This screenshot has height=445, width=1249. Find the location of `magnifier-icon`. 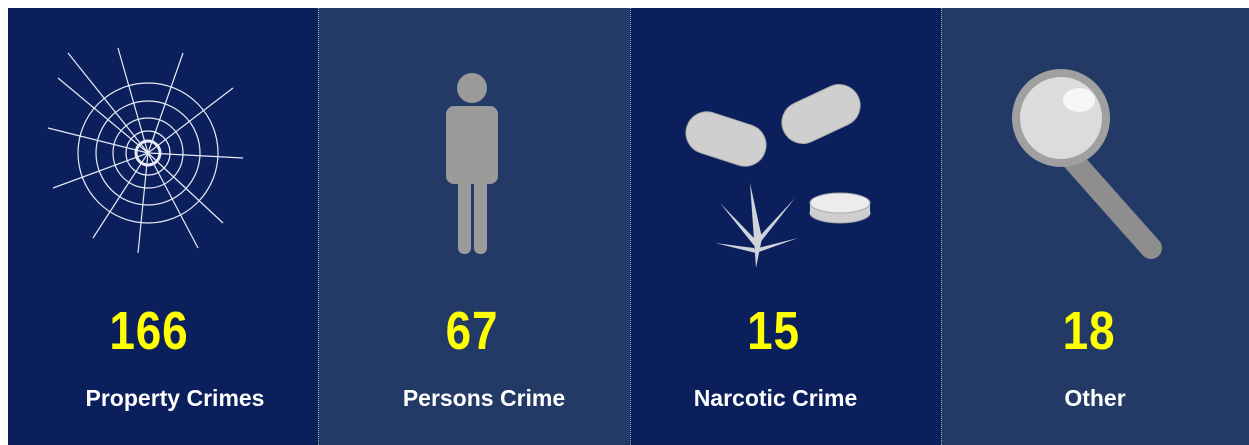

magnifier-icon is located at coordinates (1087, 164).